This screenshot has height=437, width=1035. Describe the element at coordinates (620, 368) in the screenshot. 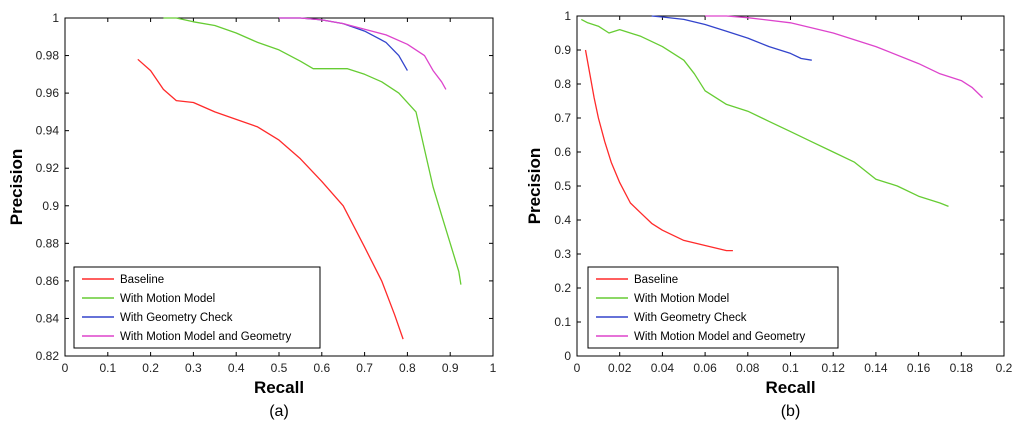

I see `x-tick-label: 0.02` at that location.